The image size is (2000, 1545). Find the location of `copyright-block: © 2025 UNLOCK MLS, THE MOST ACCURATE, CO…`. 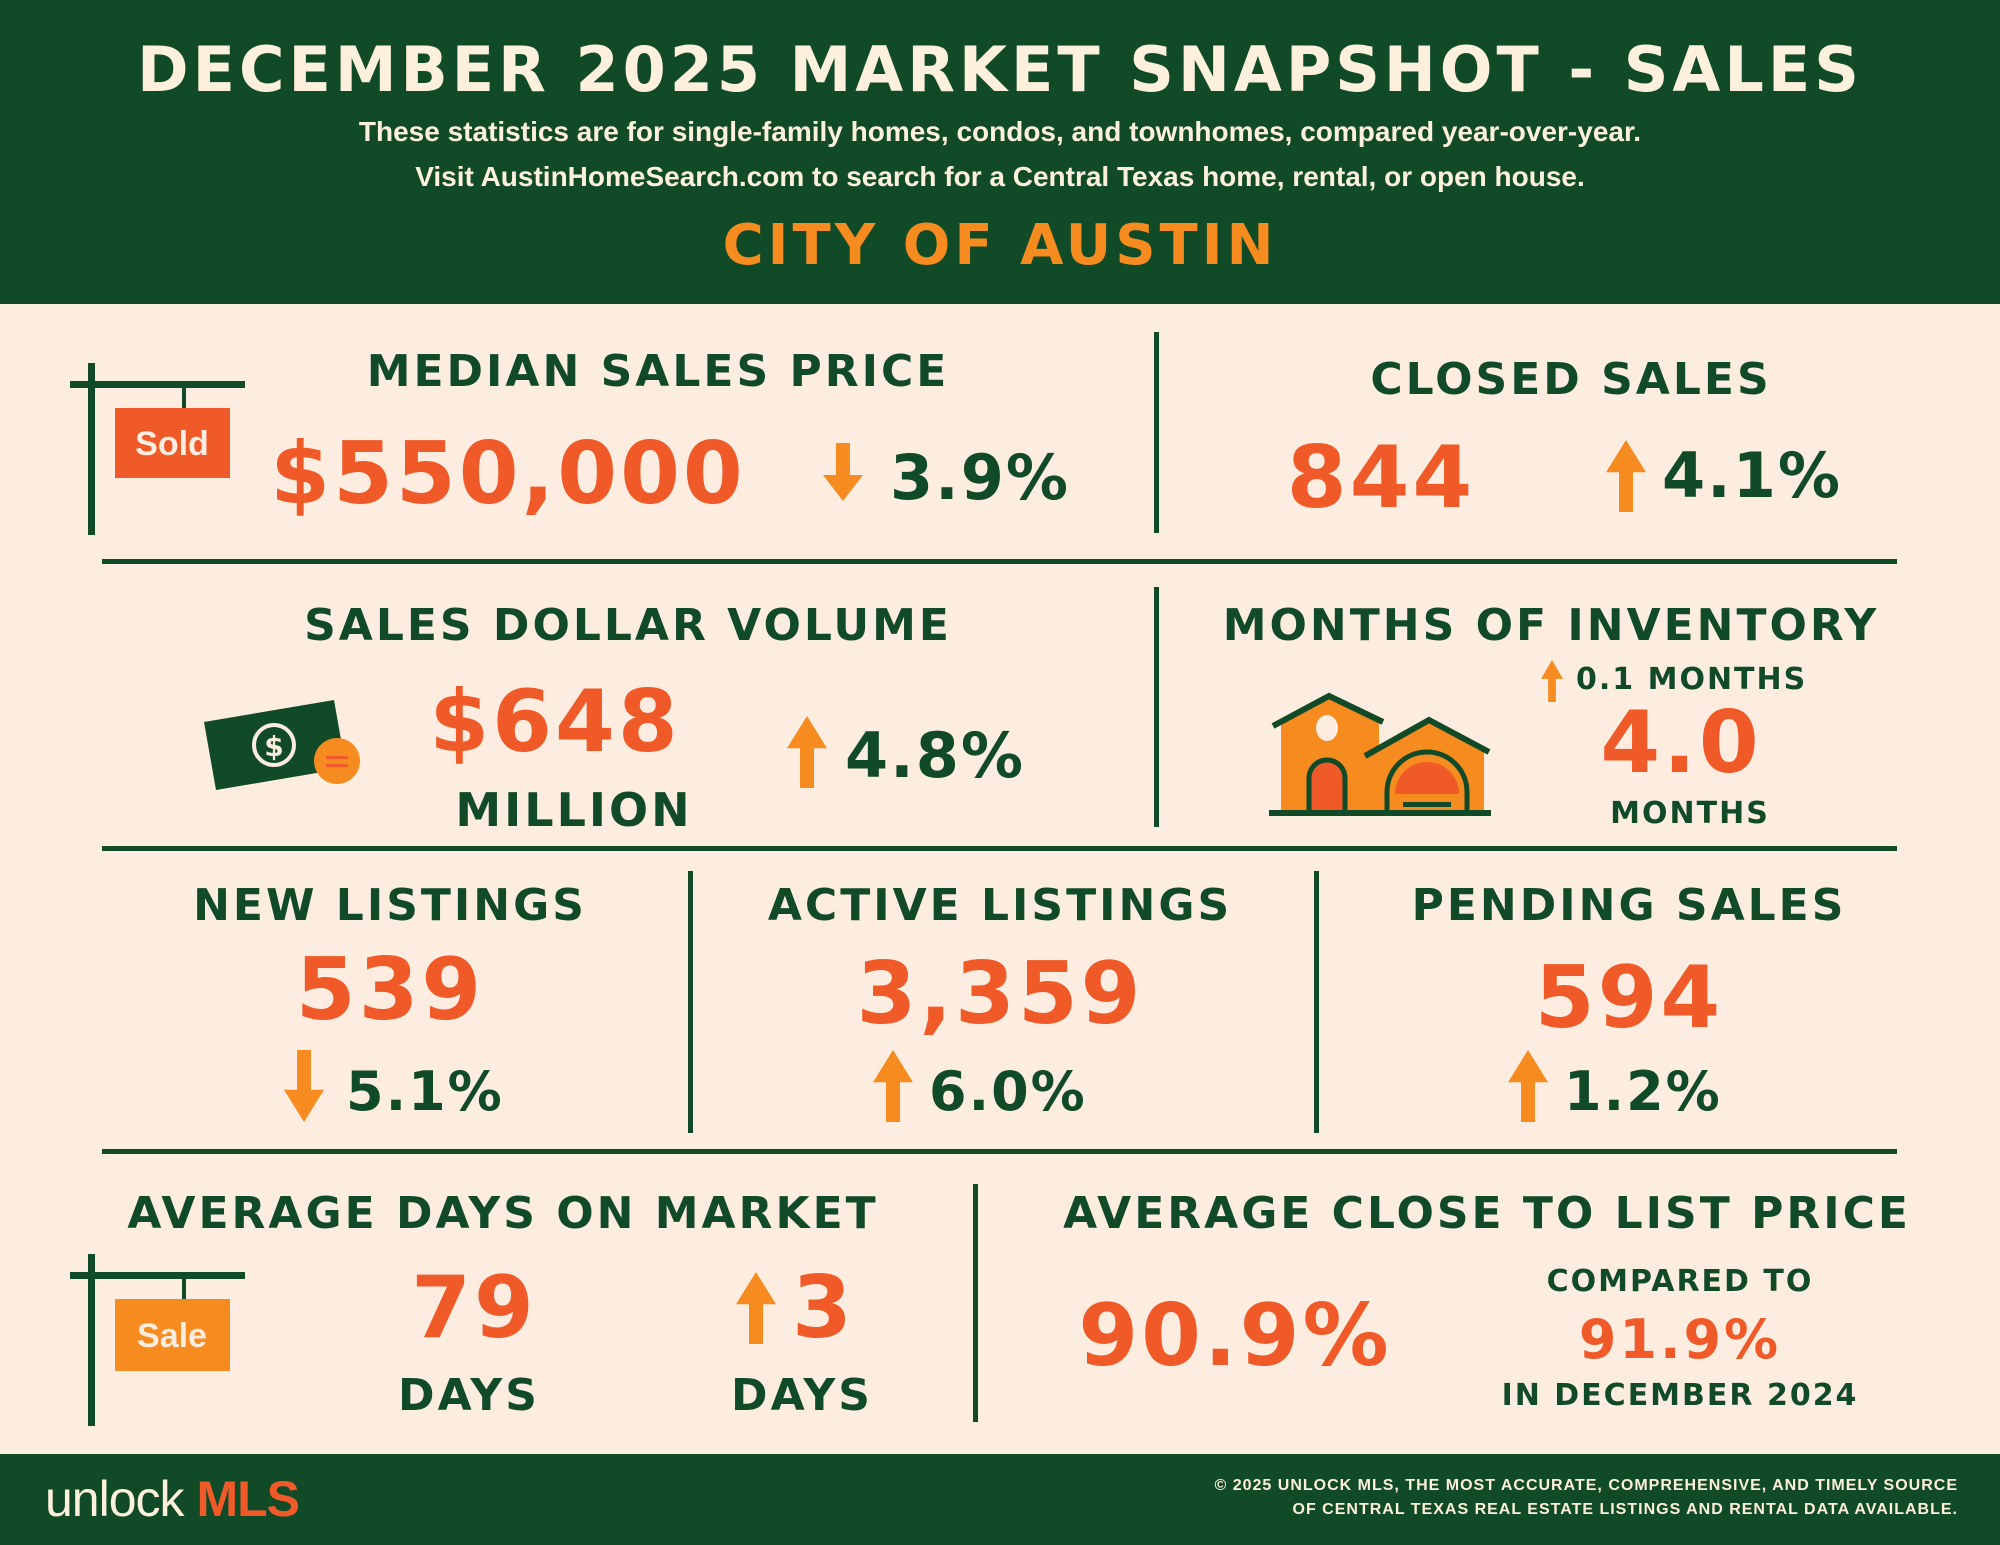

copyright-block: © 2025 UNLOCK MLS, THE MOST ACCURATE, CO… is located at coordinates (1587, 1498).